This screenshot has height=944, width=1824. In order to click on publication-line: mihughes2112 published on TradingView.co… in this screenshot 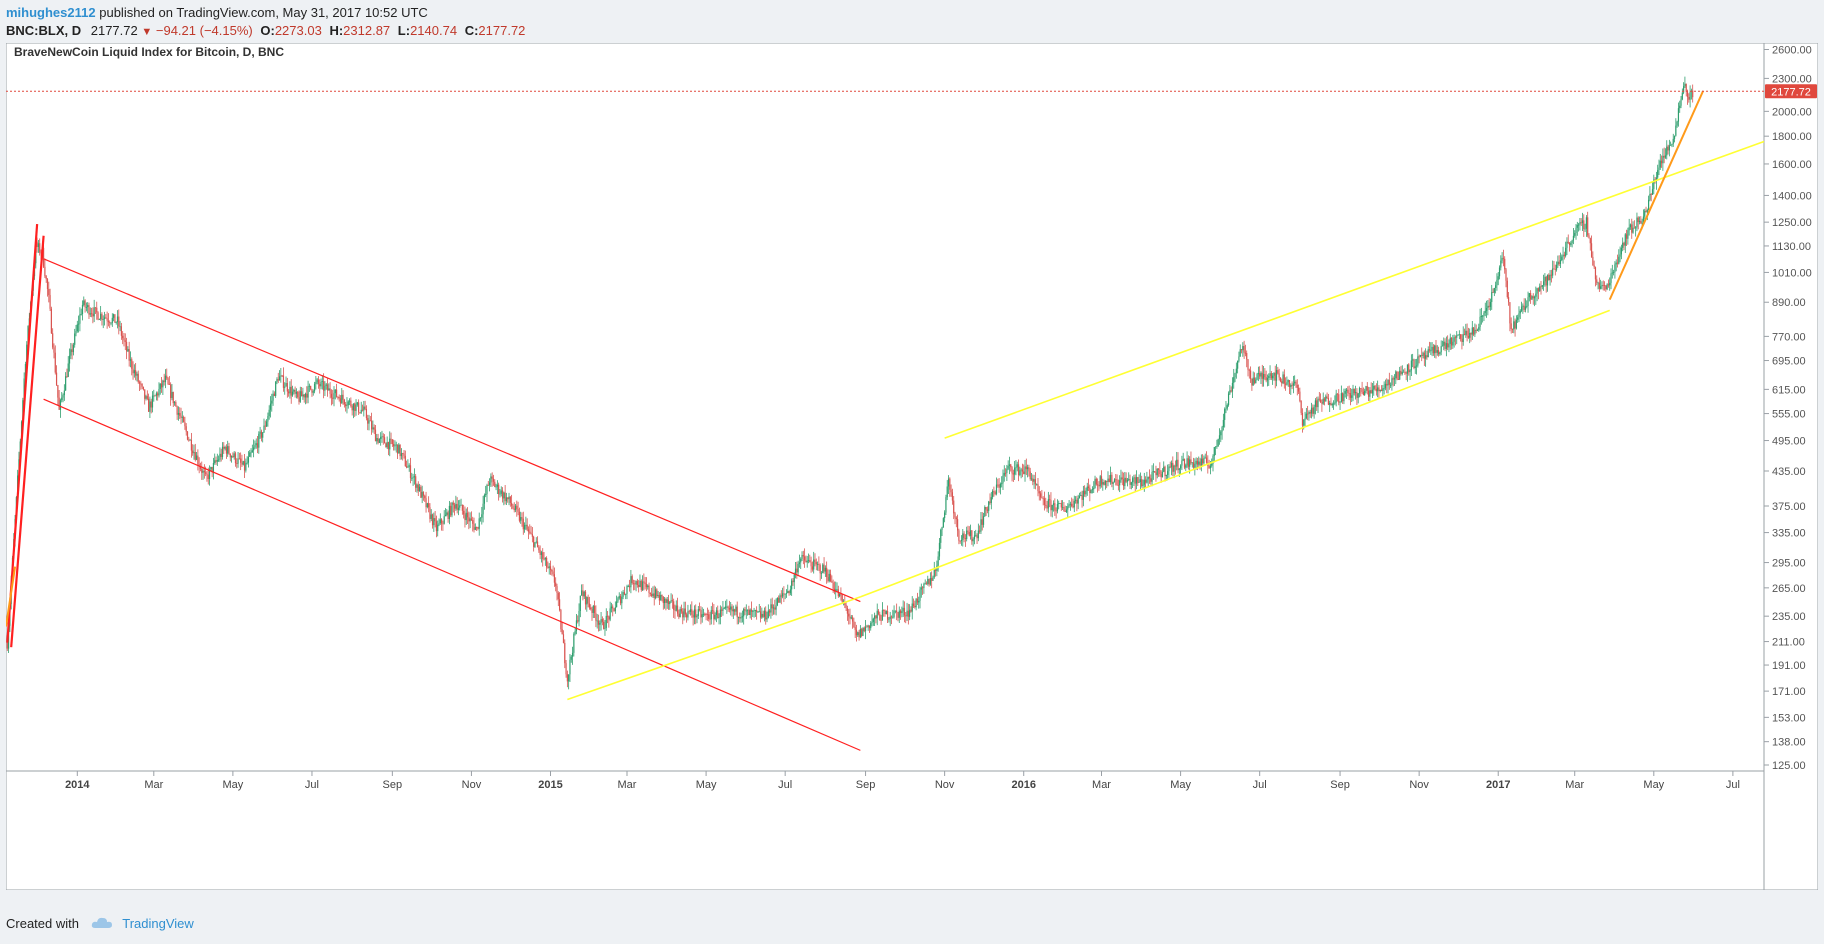, I will do `click(217, 12)`.